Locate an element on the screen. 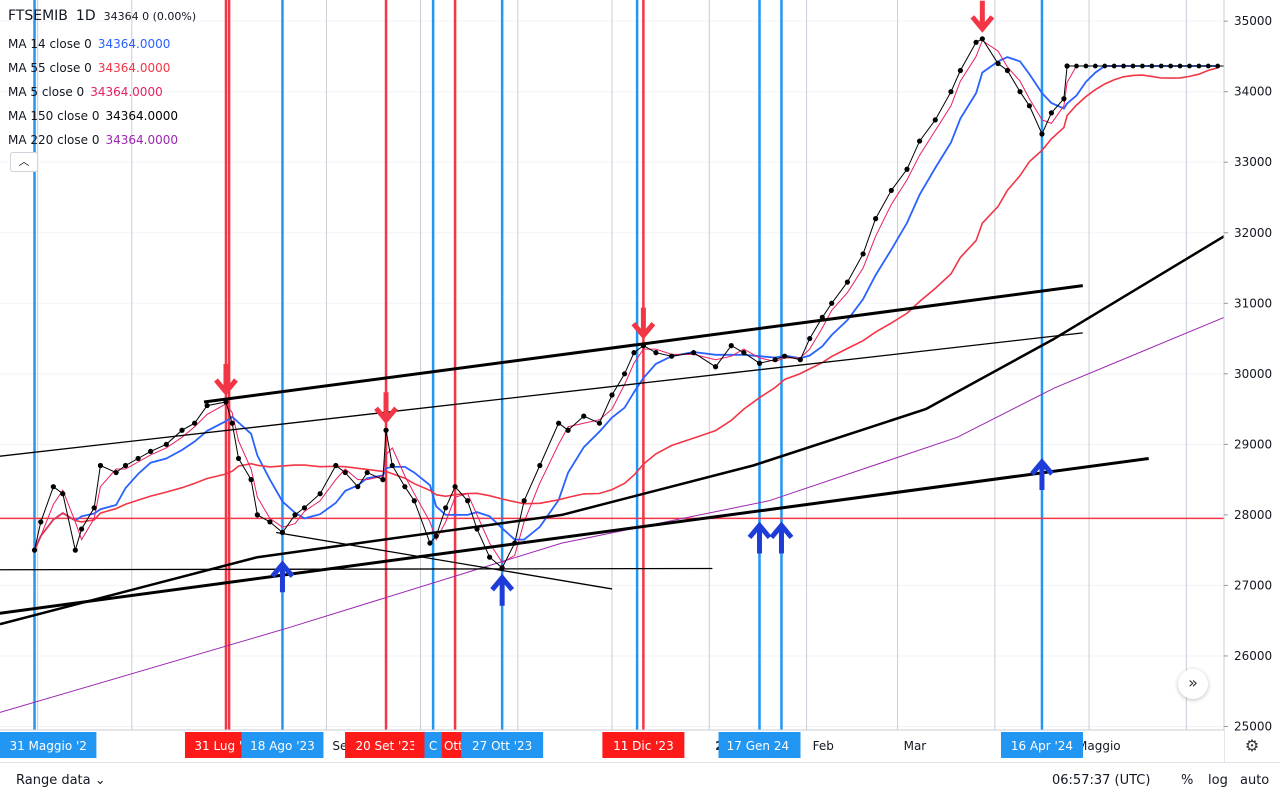 Image resolution: width=1280 pixels, height=801 pixels. time-tick-label: Feb is located at coordinates (823, 746).